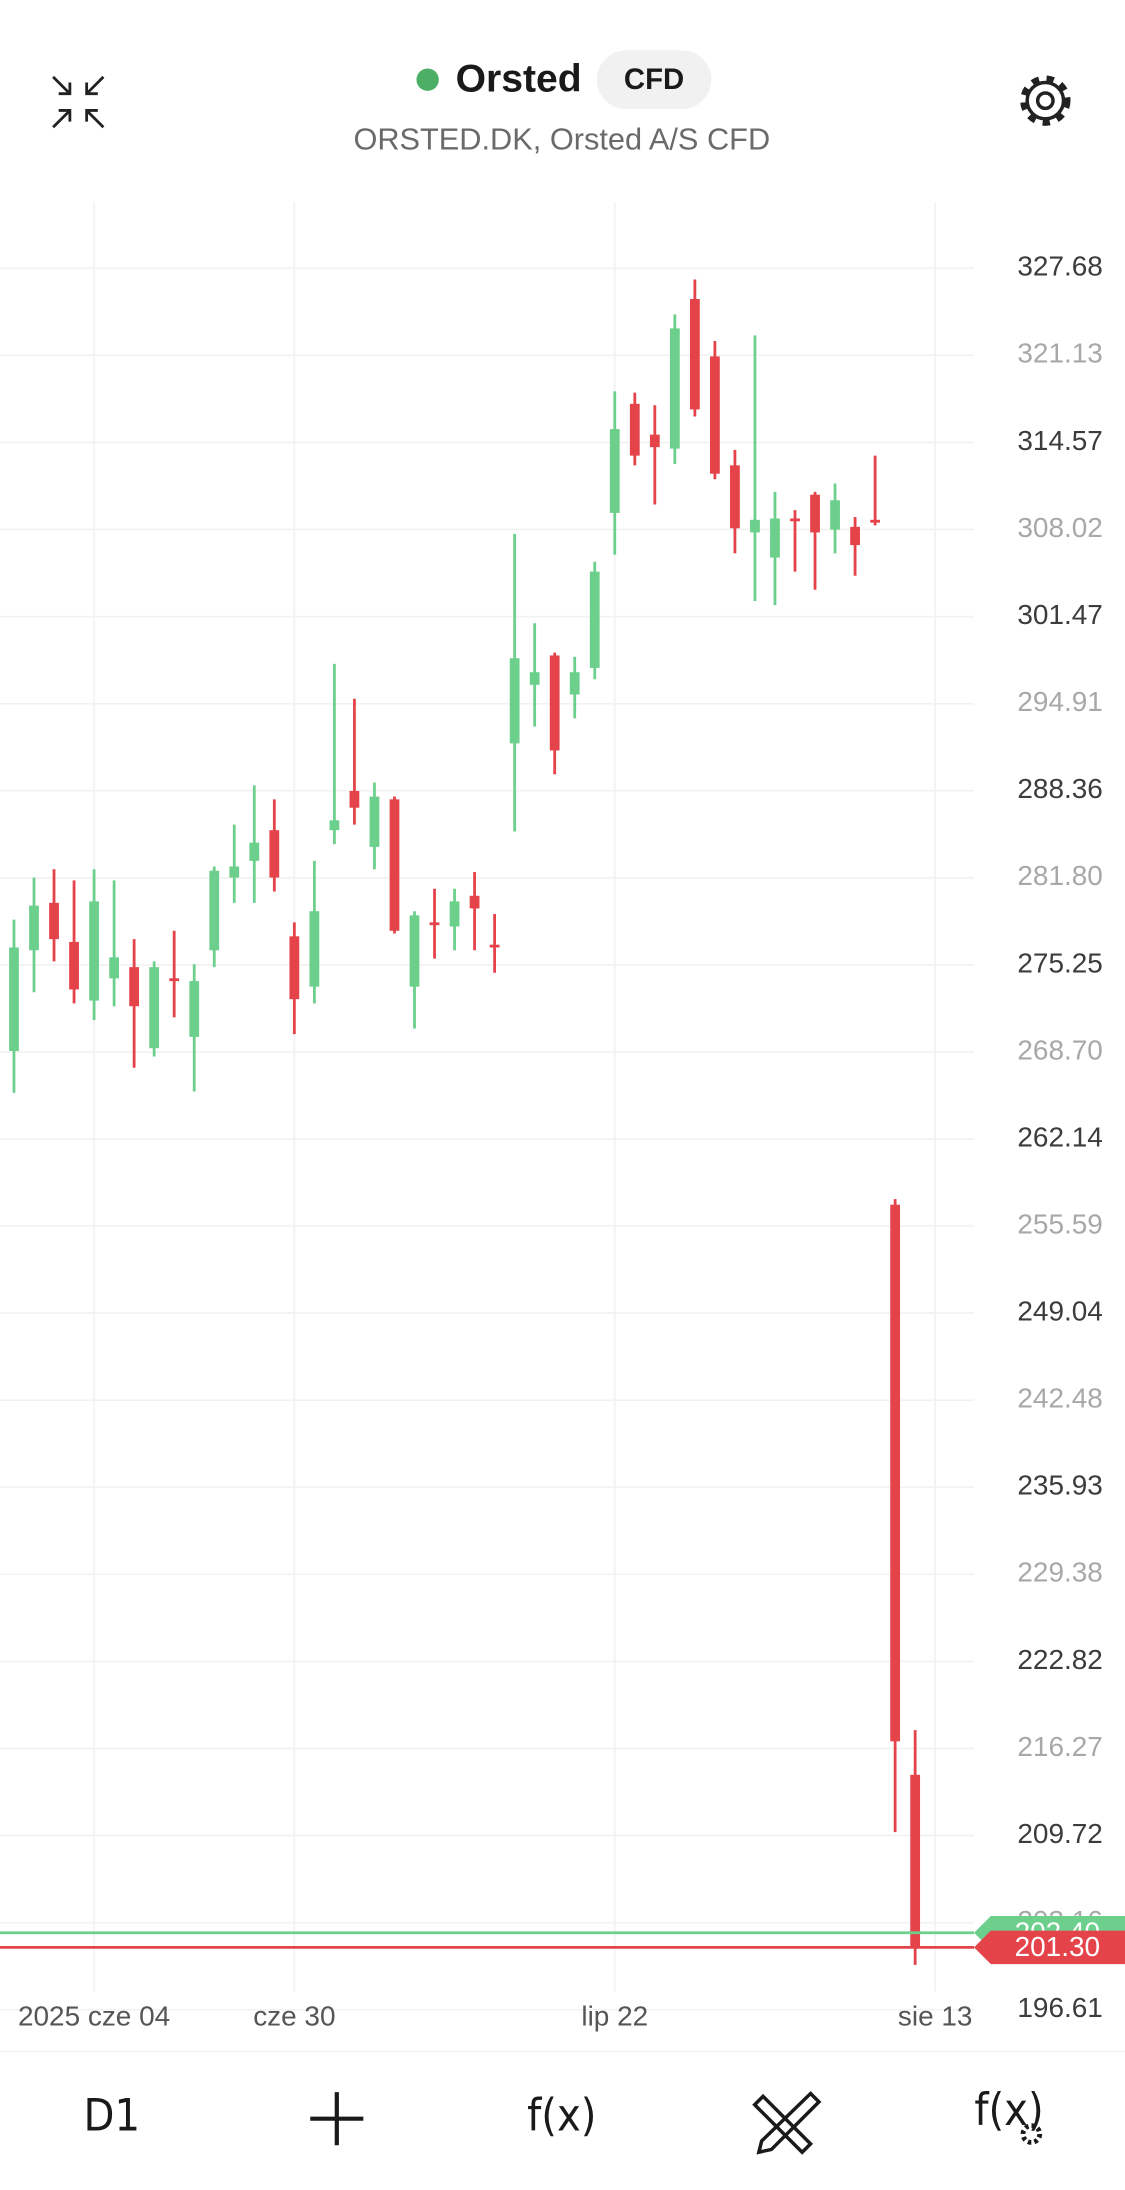 This screenshot has width=1125, height=2190. Describe the element at coordinates (1059, 1136) in the screenshot. I see `y-tick-label: 262.14` at that location.